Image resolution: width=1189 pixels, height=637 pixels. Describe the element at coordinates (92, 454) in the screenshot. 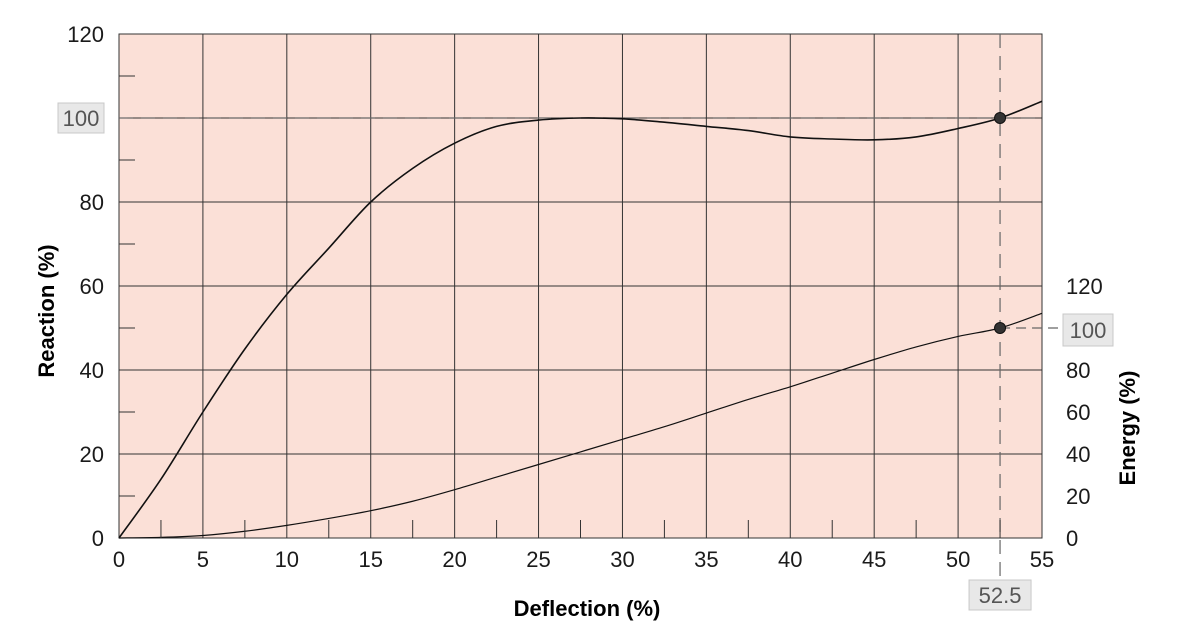

I see `y-tick-label: 20` at that location.